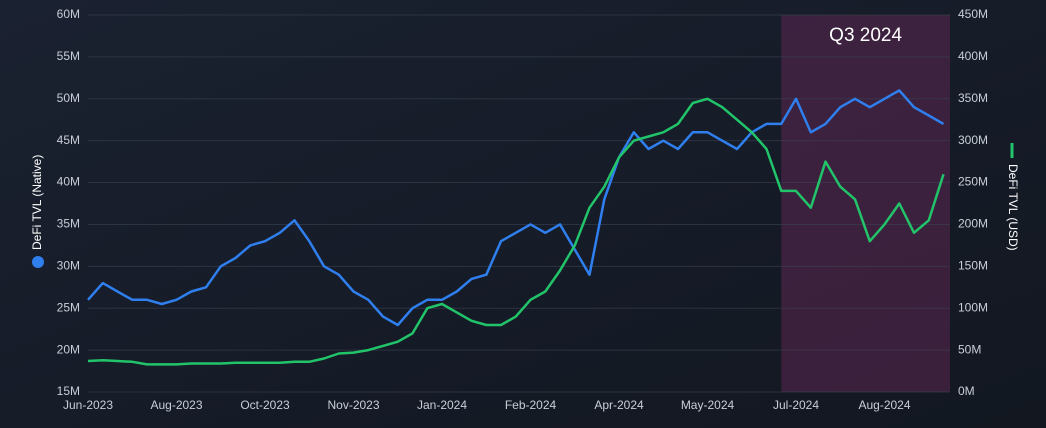  I want to click on right-axis-legend: DeFi TVL (USD), so click(1013, 197).